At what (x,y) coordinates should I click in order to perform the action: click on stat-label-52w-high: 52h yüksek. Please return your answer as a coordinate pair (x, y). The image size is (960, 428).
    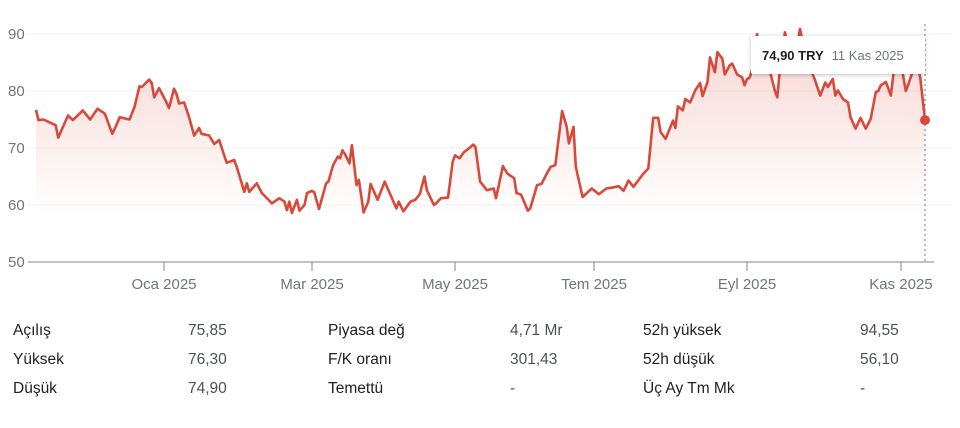
    Looking at the image, I should click on (682, 330).